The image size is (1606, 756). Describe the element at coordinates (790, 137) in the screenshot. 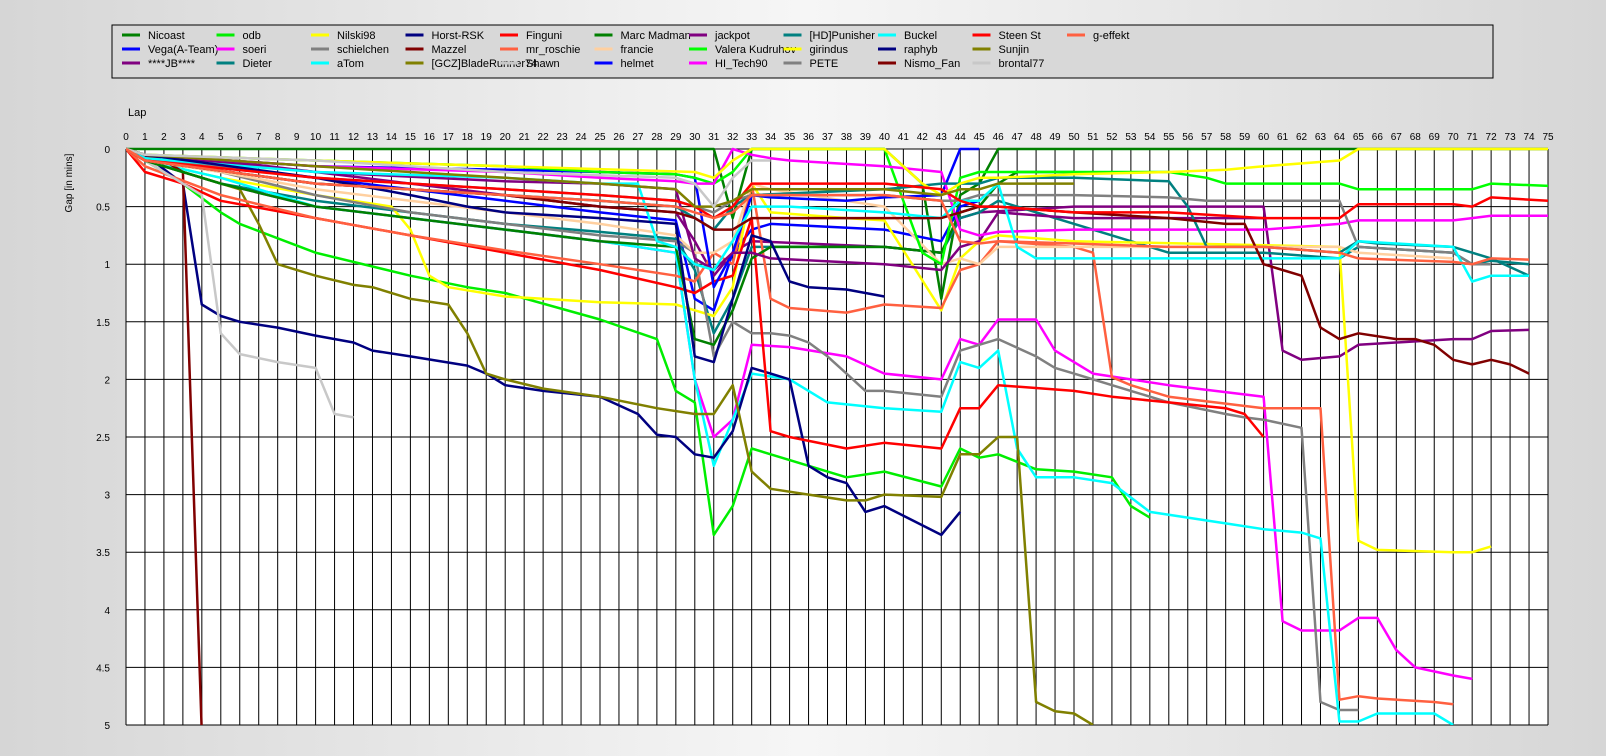

I see `x-tick-label: 35` at that location.